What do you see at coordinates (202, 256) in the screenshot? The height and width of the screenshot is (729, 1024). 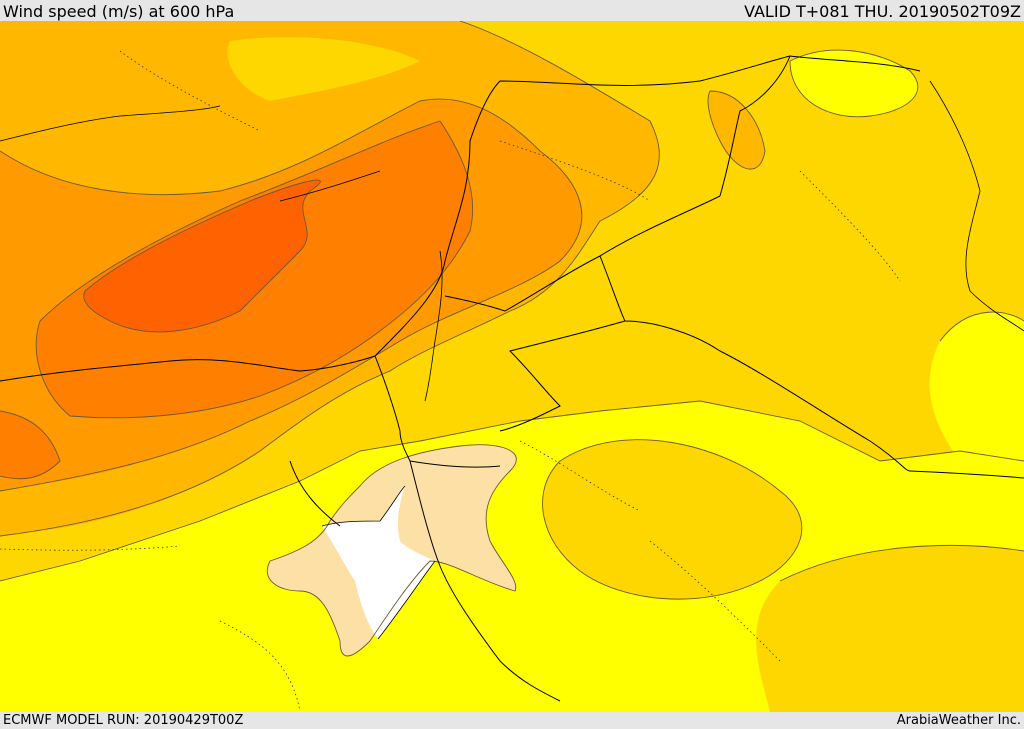 I see `field-band-highest-core` at bounding box center [202, 256].